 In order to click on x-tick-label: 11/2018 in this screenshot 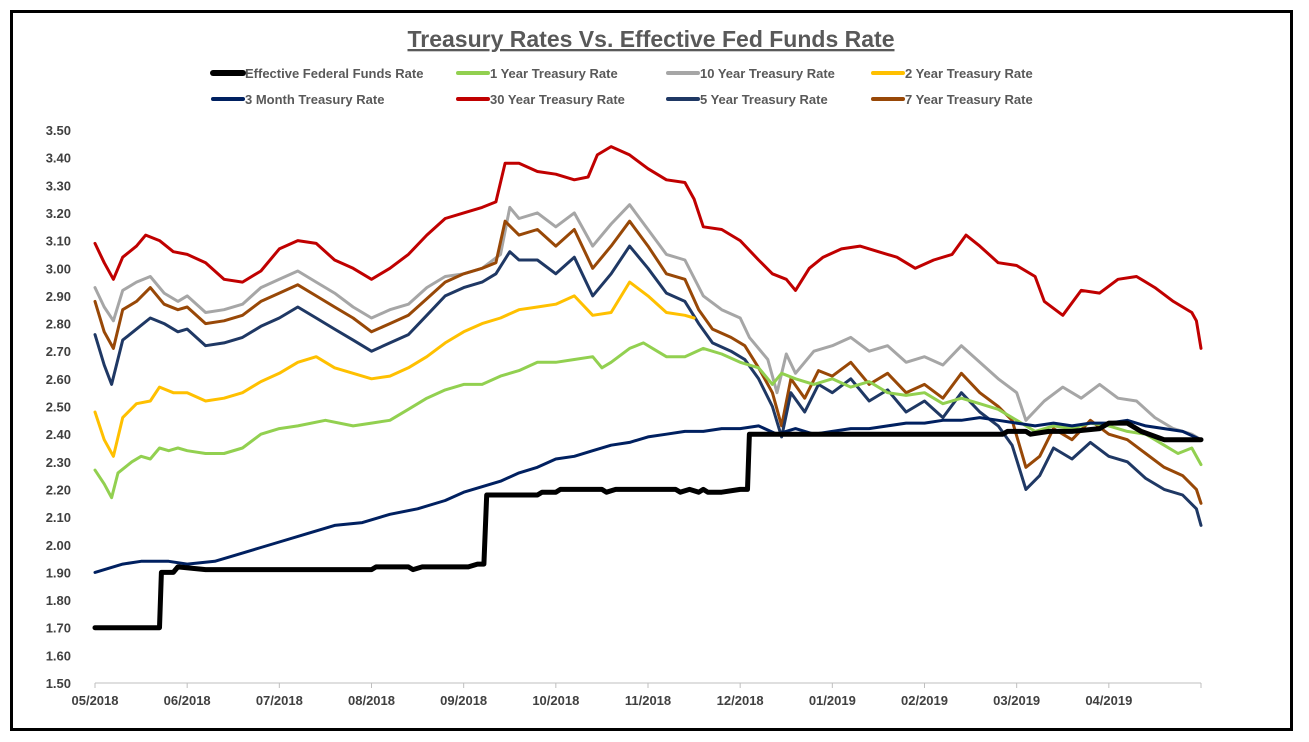, I will do `click(648, 700)`.